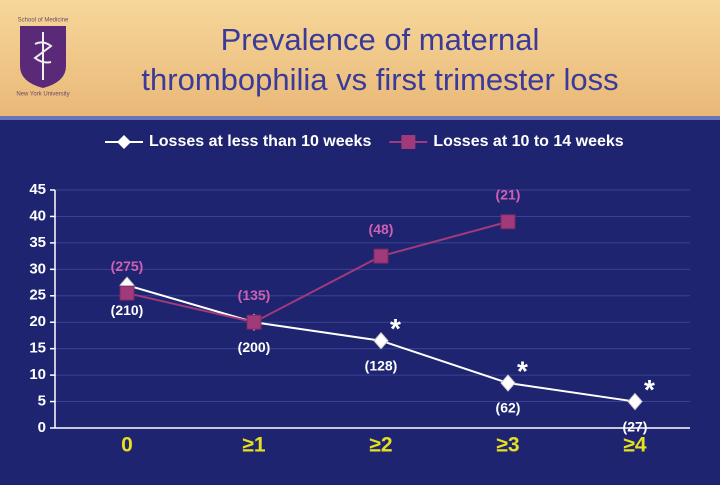  Describe the element at coordinates (37, 295) in the screenshot. I see `y-tick-label: 25` at that location.